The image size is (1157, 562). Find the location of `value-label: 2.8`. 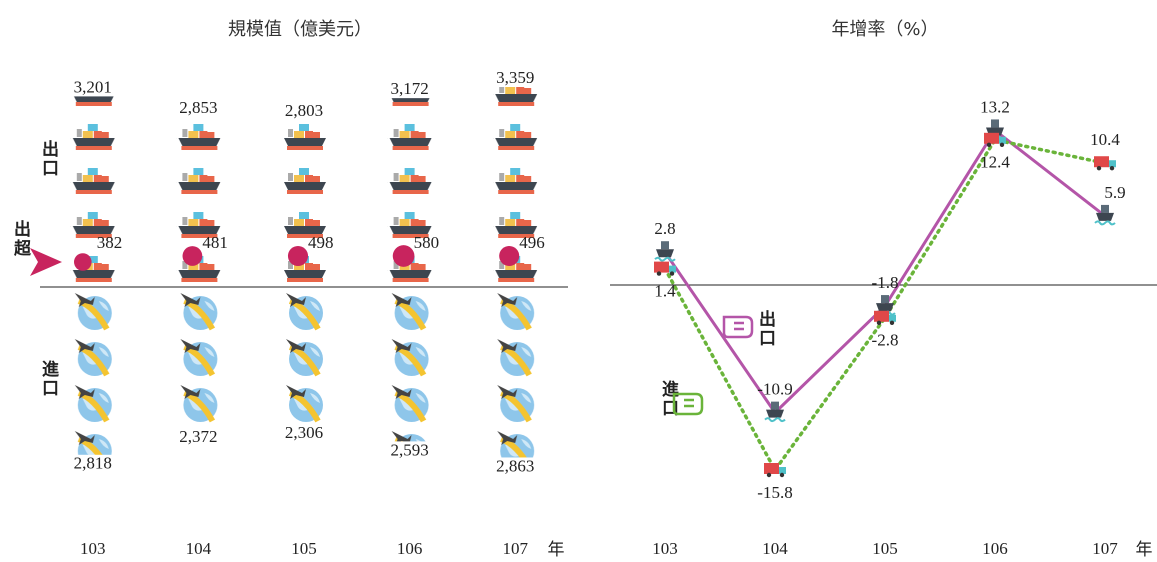

value-label: 2.8 is located at coordinates (664, 228).